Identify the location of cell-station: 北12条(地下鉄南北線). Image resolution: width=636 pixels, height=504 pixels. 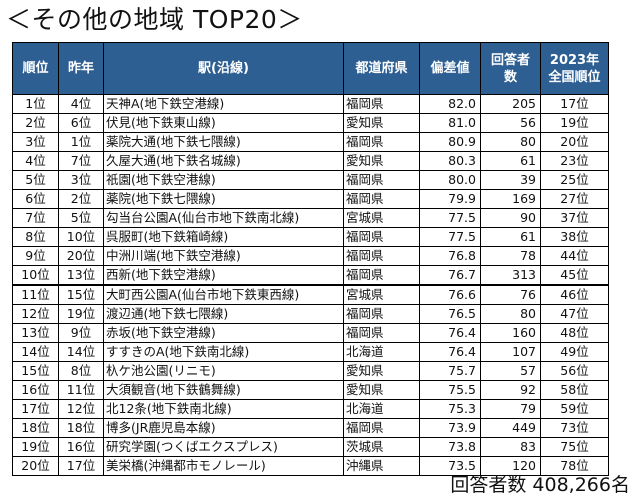
(223, 409).